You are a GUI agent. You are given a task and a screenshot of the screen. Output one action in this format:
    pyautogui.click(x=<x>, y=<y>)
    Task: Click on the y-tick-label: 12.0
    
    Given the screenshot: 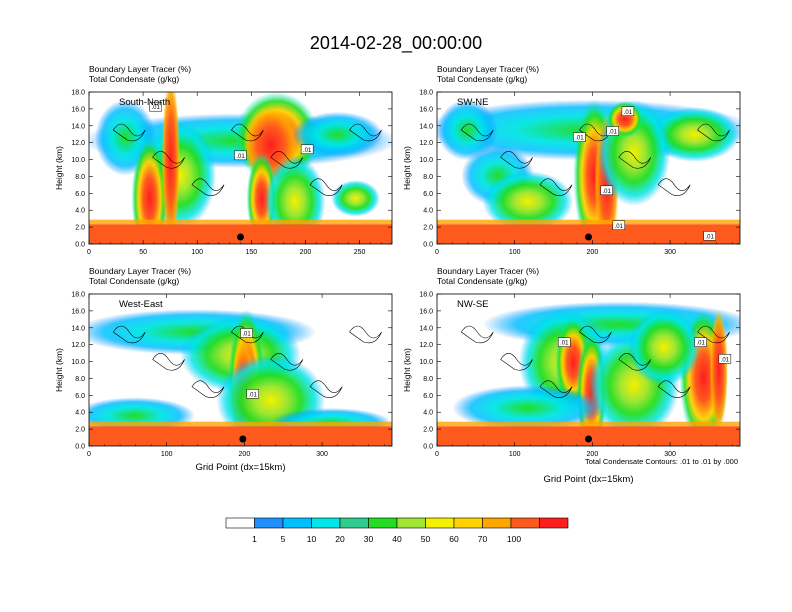 What is the action you would take?
    pyautogui.click(x=426, y=143)
    